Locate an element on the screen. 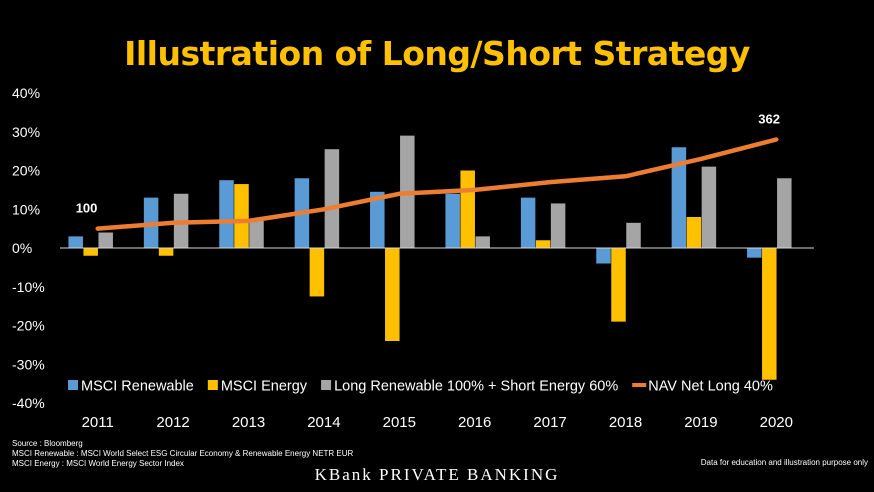 The height and width of the screenshot is (492, 874). y-tick-label: 20% is located at coordinates (26, 171).